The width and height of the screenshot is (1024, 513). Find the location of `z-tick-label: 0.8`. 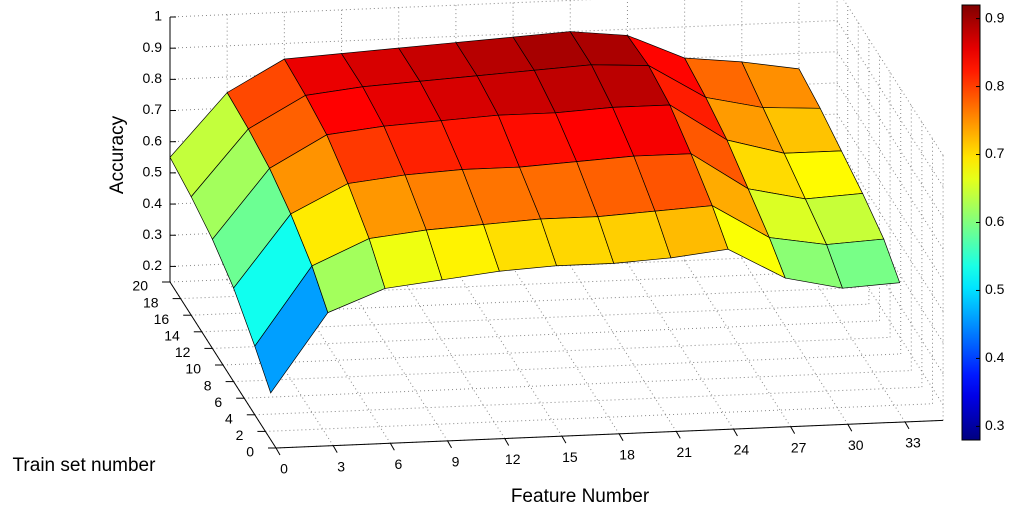

z-tick-label: 0.8 is located at coordinates (153, 78).